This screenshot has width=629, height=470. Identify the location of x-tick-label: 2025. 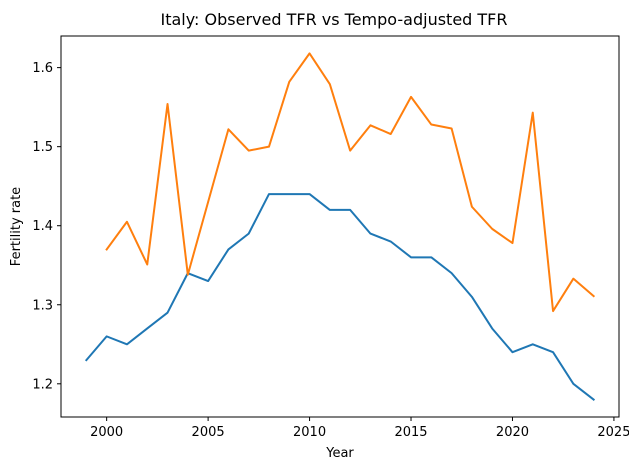
(613, 432).